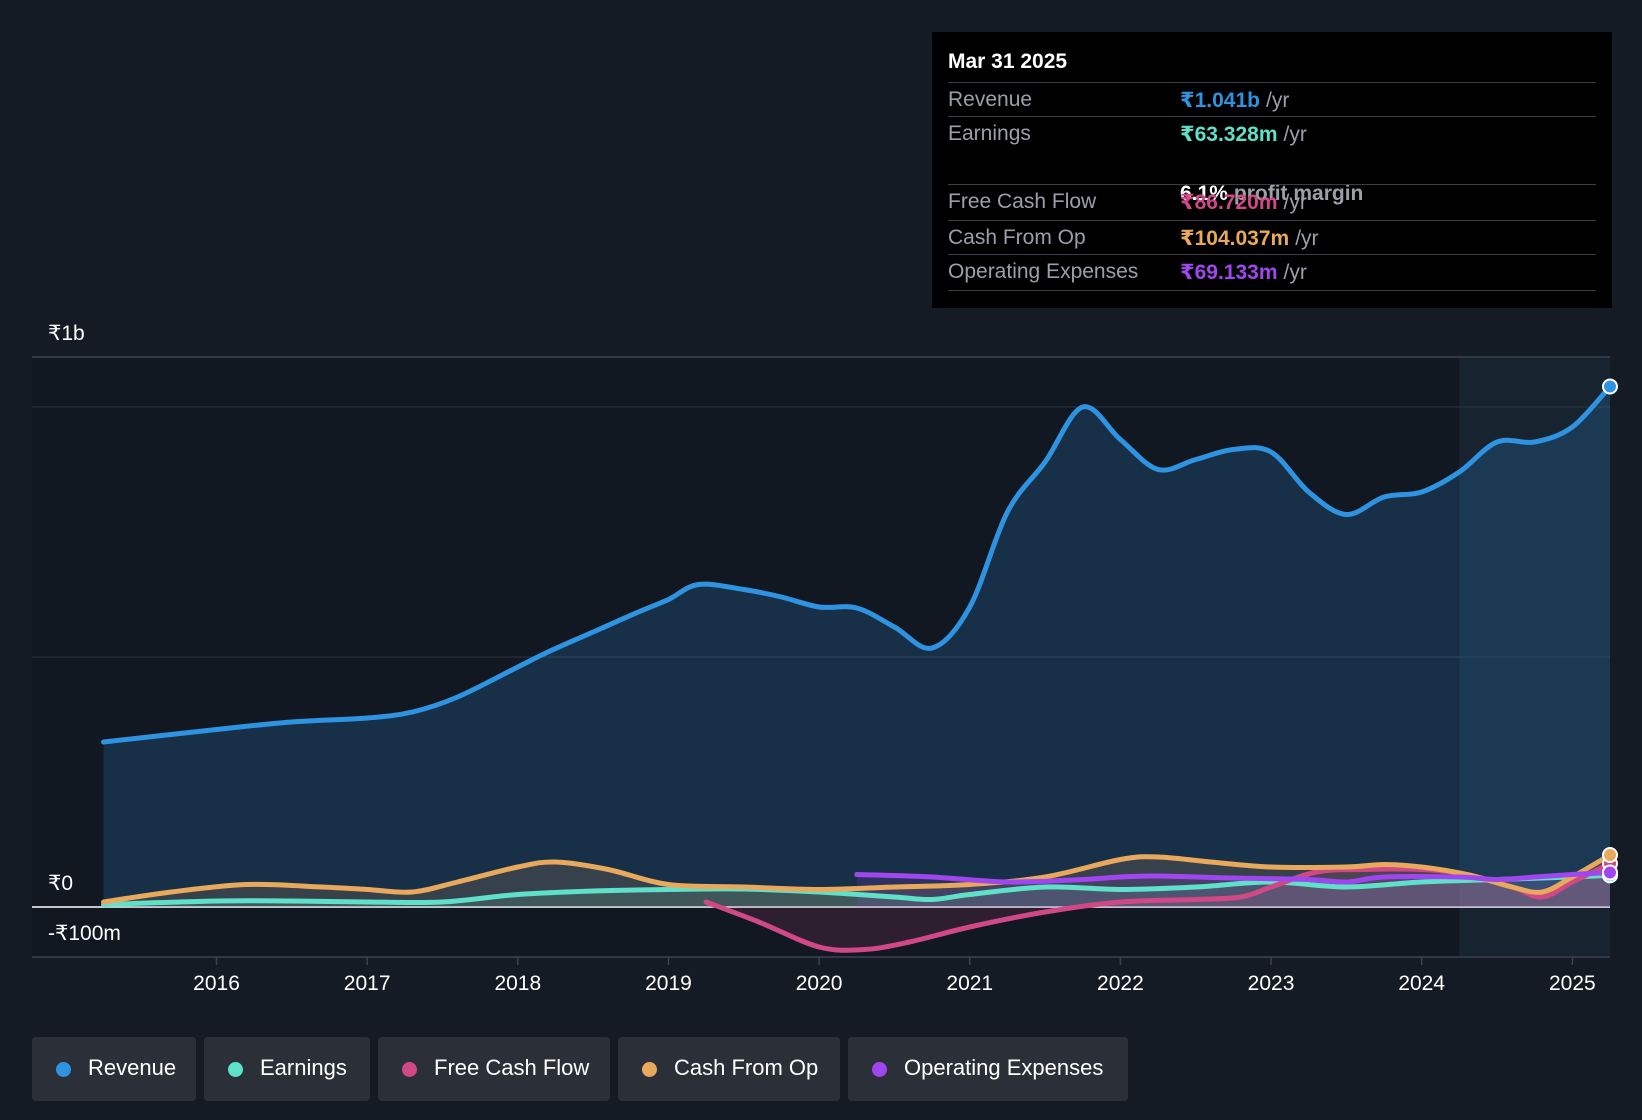 Image resolution: width=1642 pixels, height=1120 pixels. I want to click on legend-label: Cash From Op, so click(746, 1067).